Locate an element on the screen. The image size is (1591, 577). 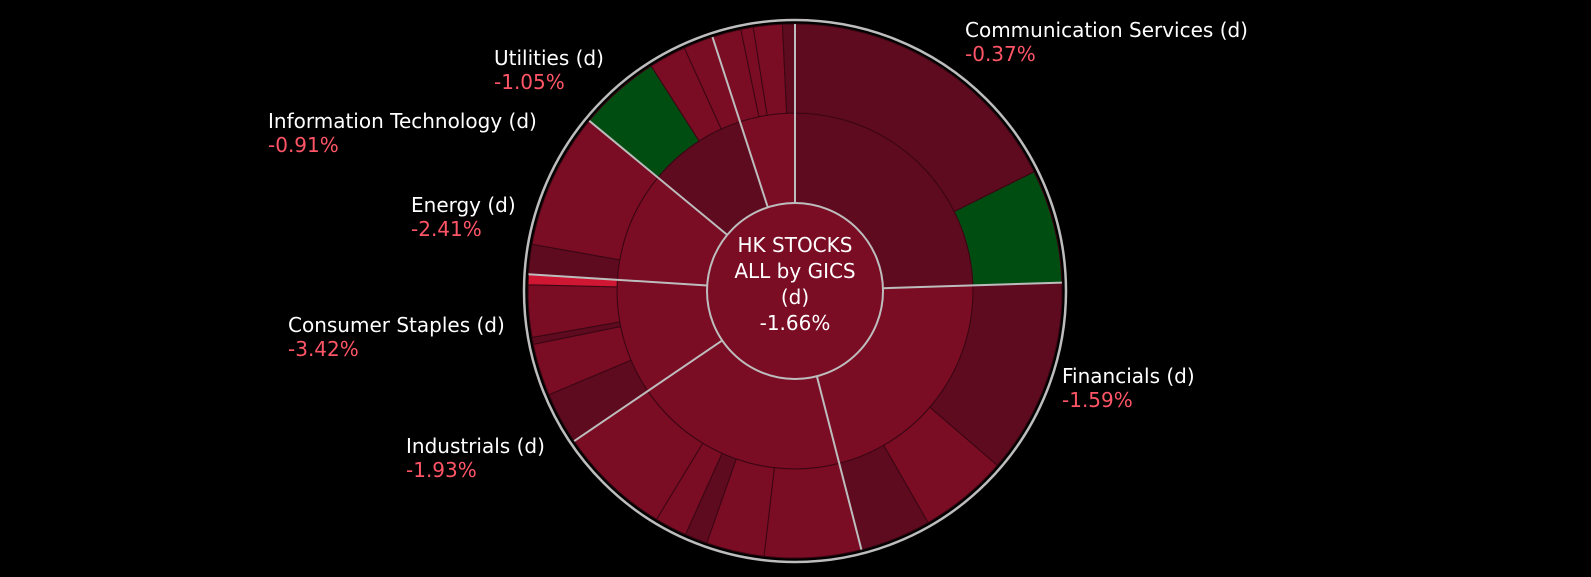
center-value: -1.66% is located at coordinates (795, 323).